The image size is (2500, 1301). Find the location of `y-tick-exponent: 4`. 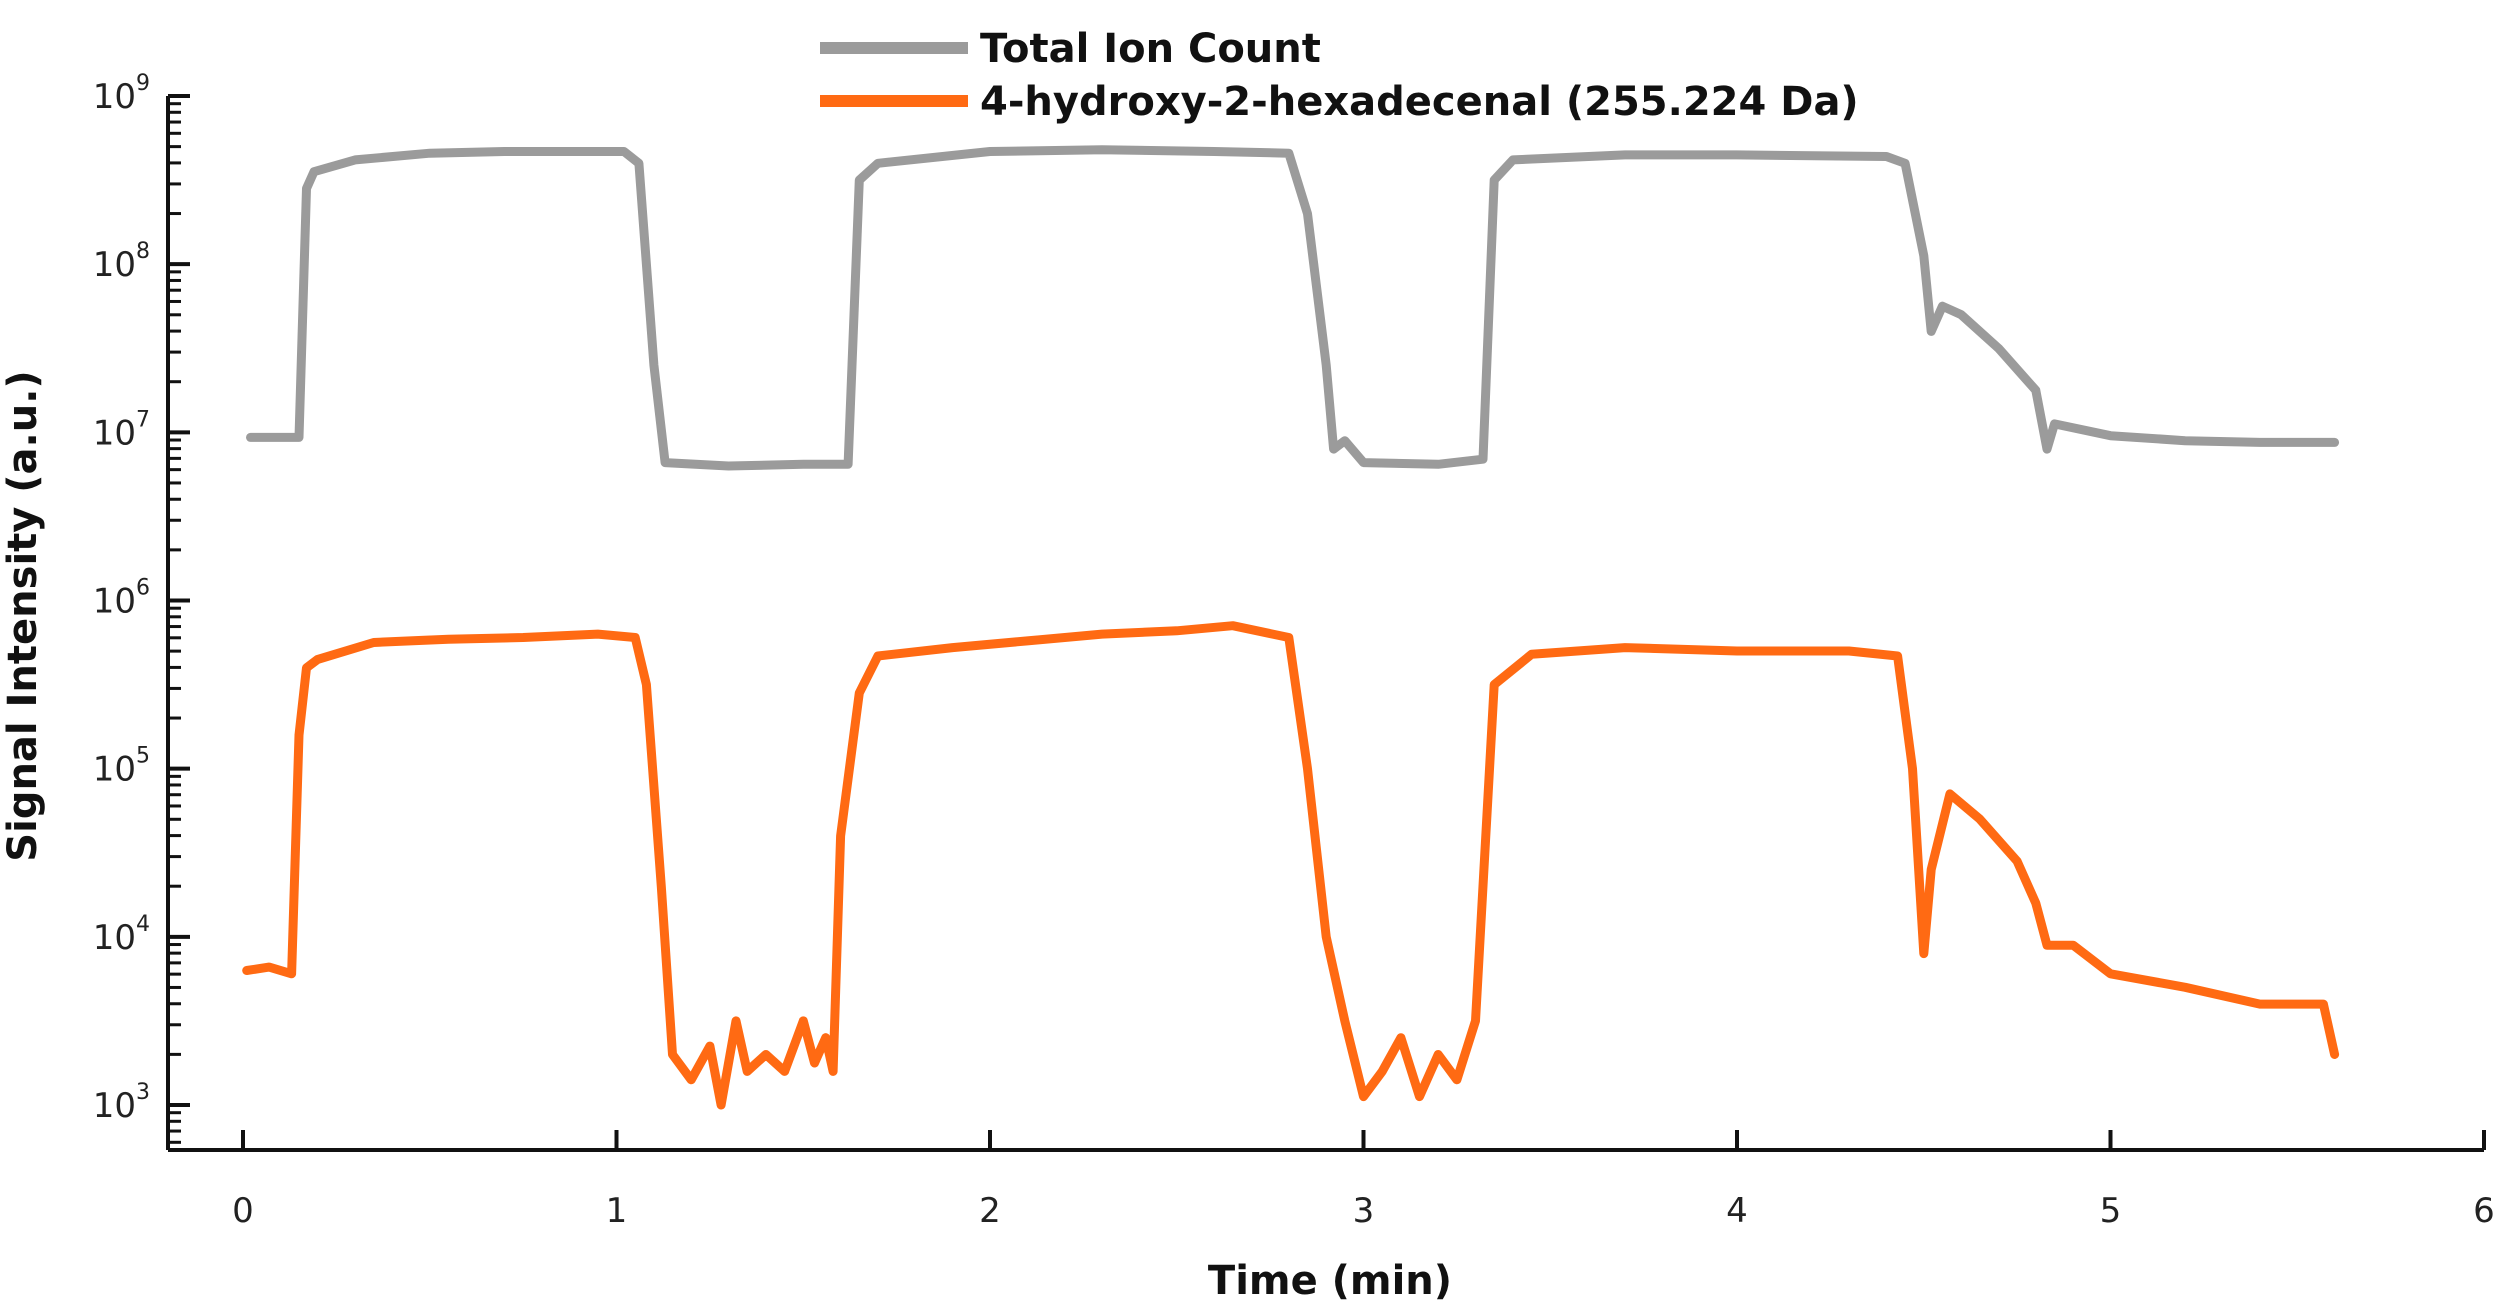

y-tick-exponent: 4 is located at coordinates (143, 924).